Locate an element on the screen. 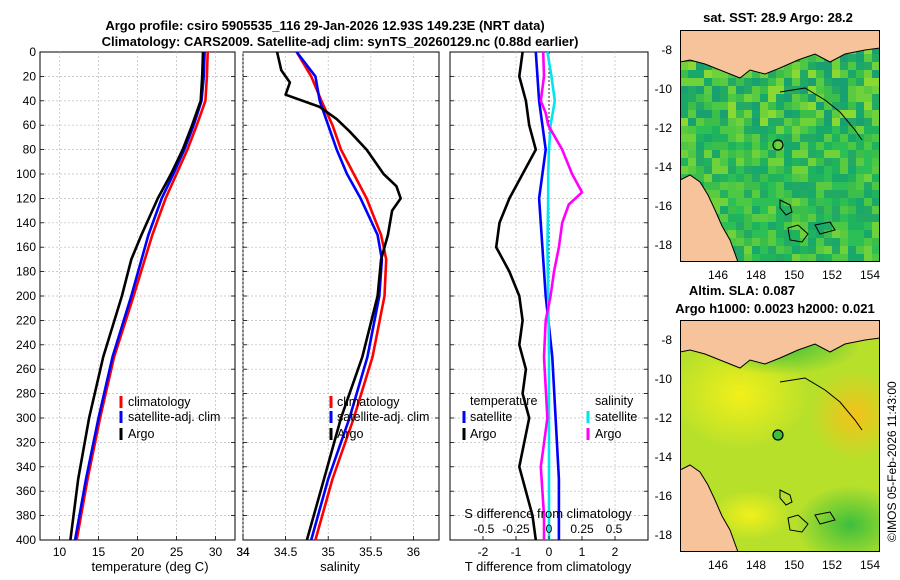 The height and width of the screenshot is (580, 900). legend-label-sal-satellite: satellite is located at coordinates (616, 417).